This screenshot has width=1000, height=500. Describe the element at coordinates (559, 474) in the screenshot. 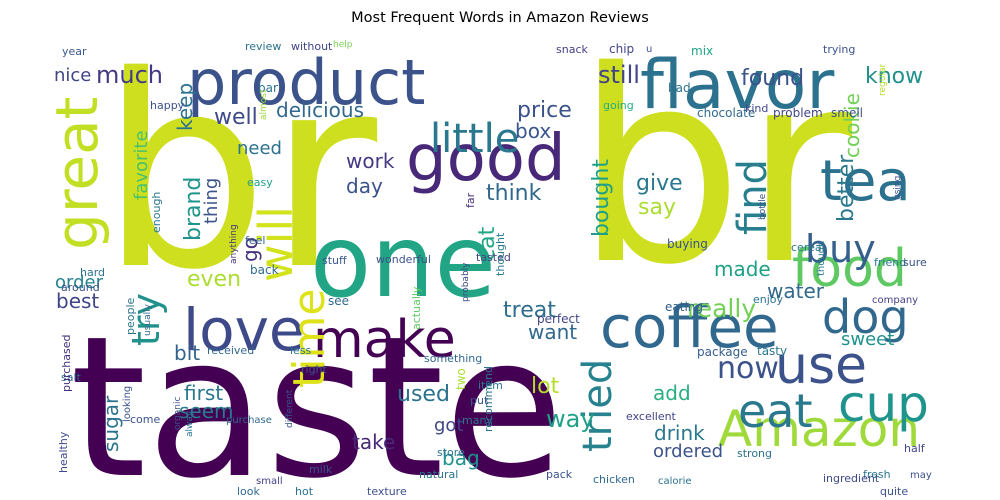

I see `word-pack: pack` at that location.